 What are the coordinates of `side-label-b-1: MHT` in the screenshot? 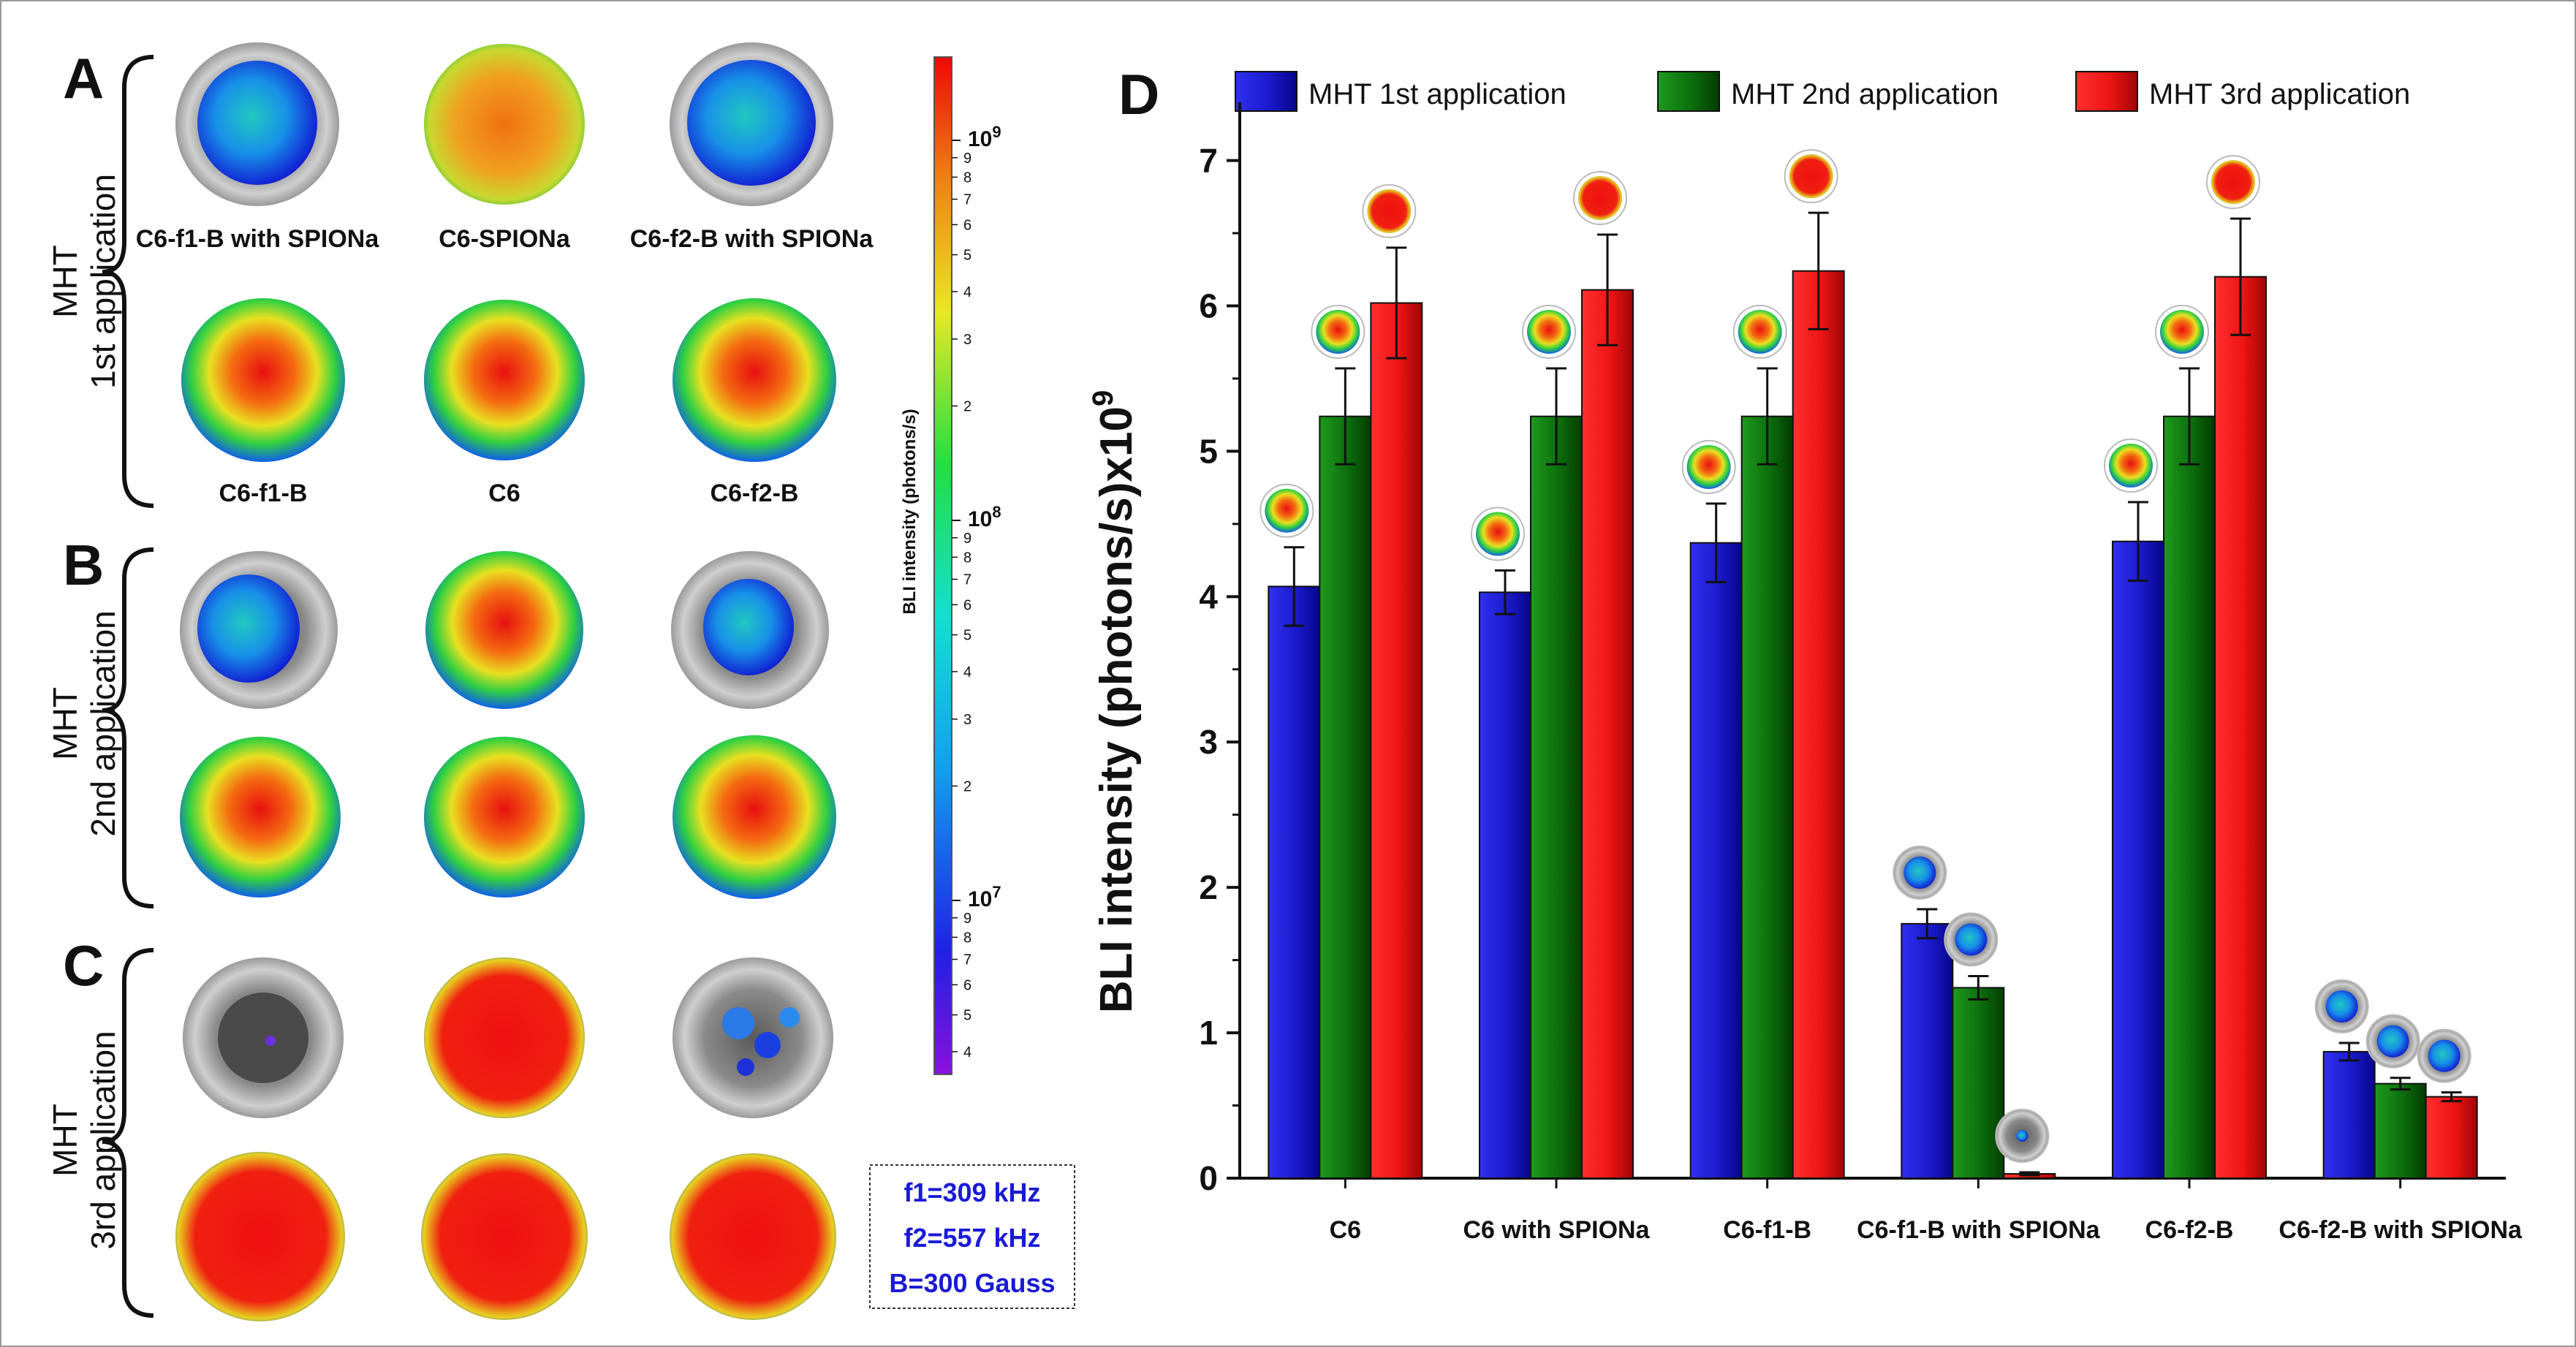 It's located at (65, 724).